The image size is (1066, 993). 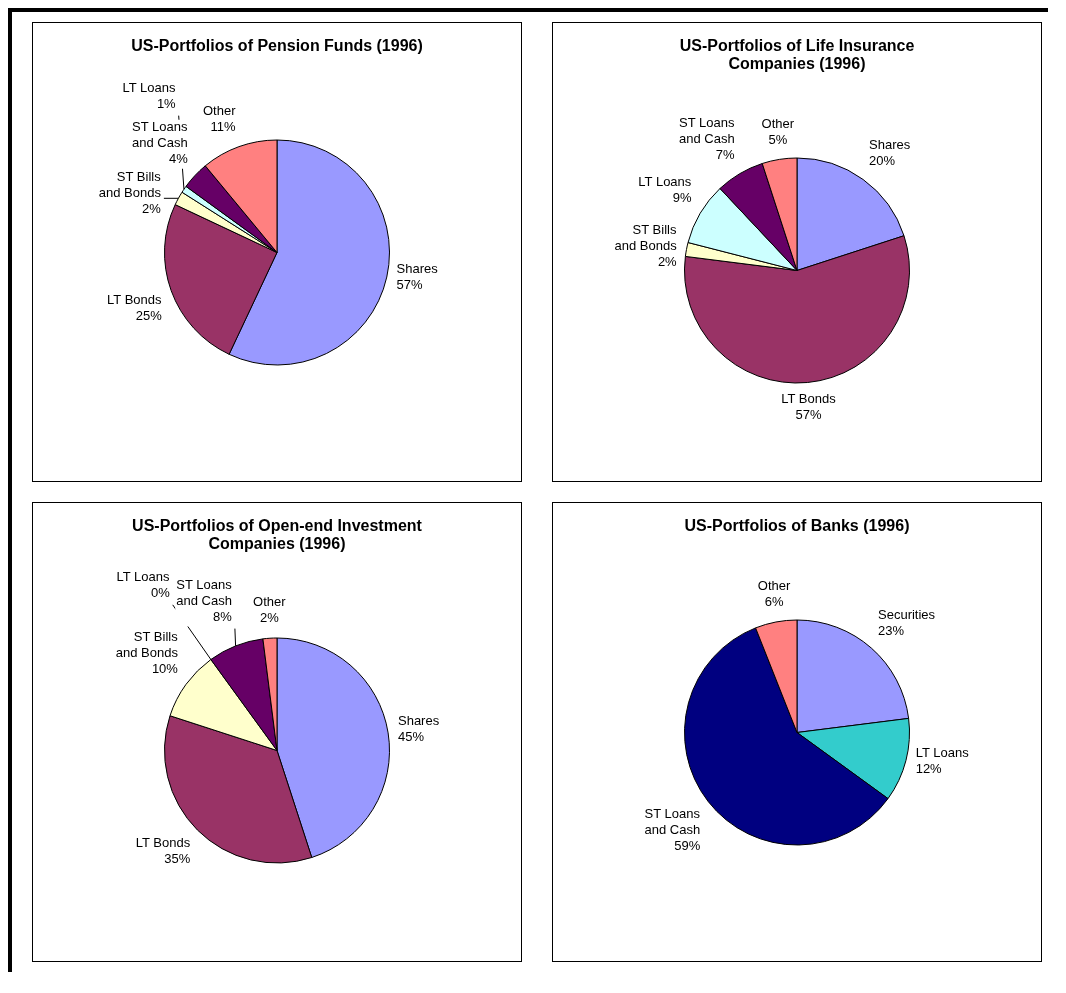 What do you see at coordinates (177, 859) in the screenshot?
I see `data-label: 35%` at bounding box center [177, 859].